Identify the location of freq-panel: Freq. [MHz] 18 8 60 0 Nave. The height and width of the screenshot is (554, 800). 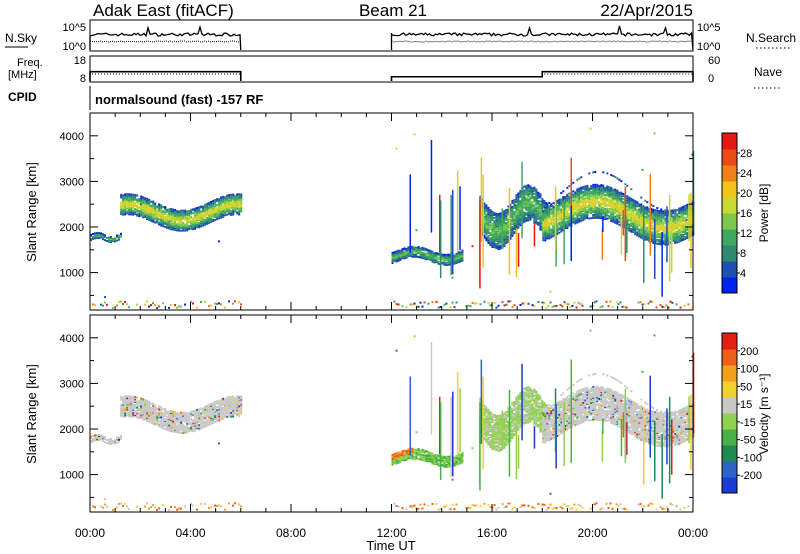
(395, 72).